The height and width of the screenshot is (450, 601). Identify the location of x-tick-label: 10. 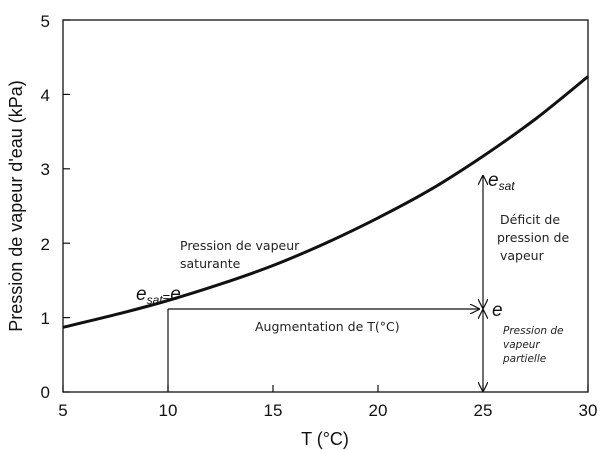
(168, 410).